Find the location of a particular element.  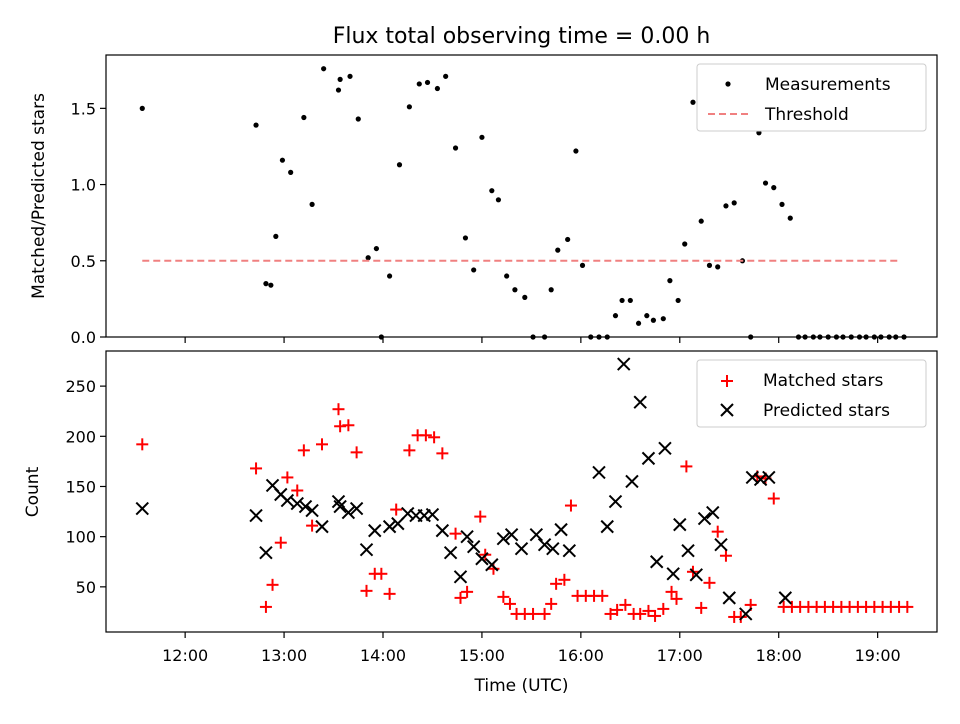

y-tick-label: 150 is located at coordinates (80, 486).